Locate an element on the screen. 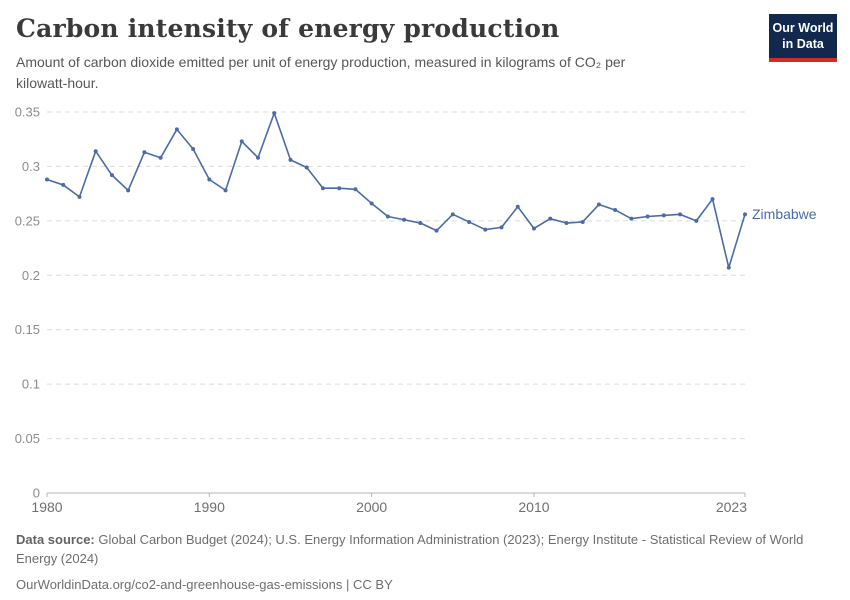 The image size is (850, 600). y-tick-label: 0 is located at coordinates (36, 493).